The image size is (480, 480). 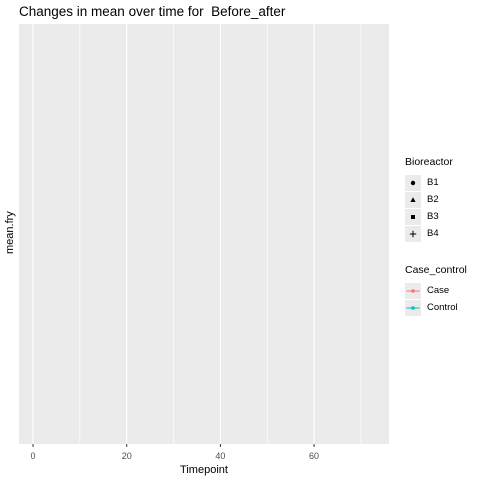 I want to click on legend-label: B4, so click(x=433, y=233).